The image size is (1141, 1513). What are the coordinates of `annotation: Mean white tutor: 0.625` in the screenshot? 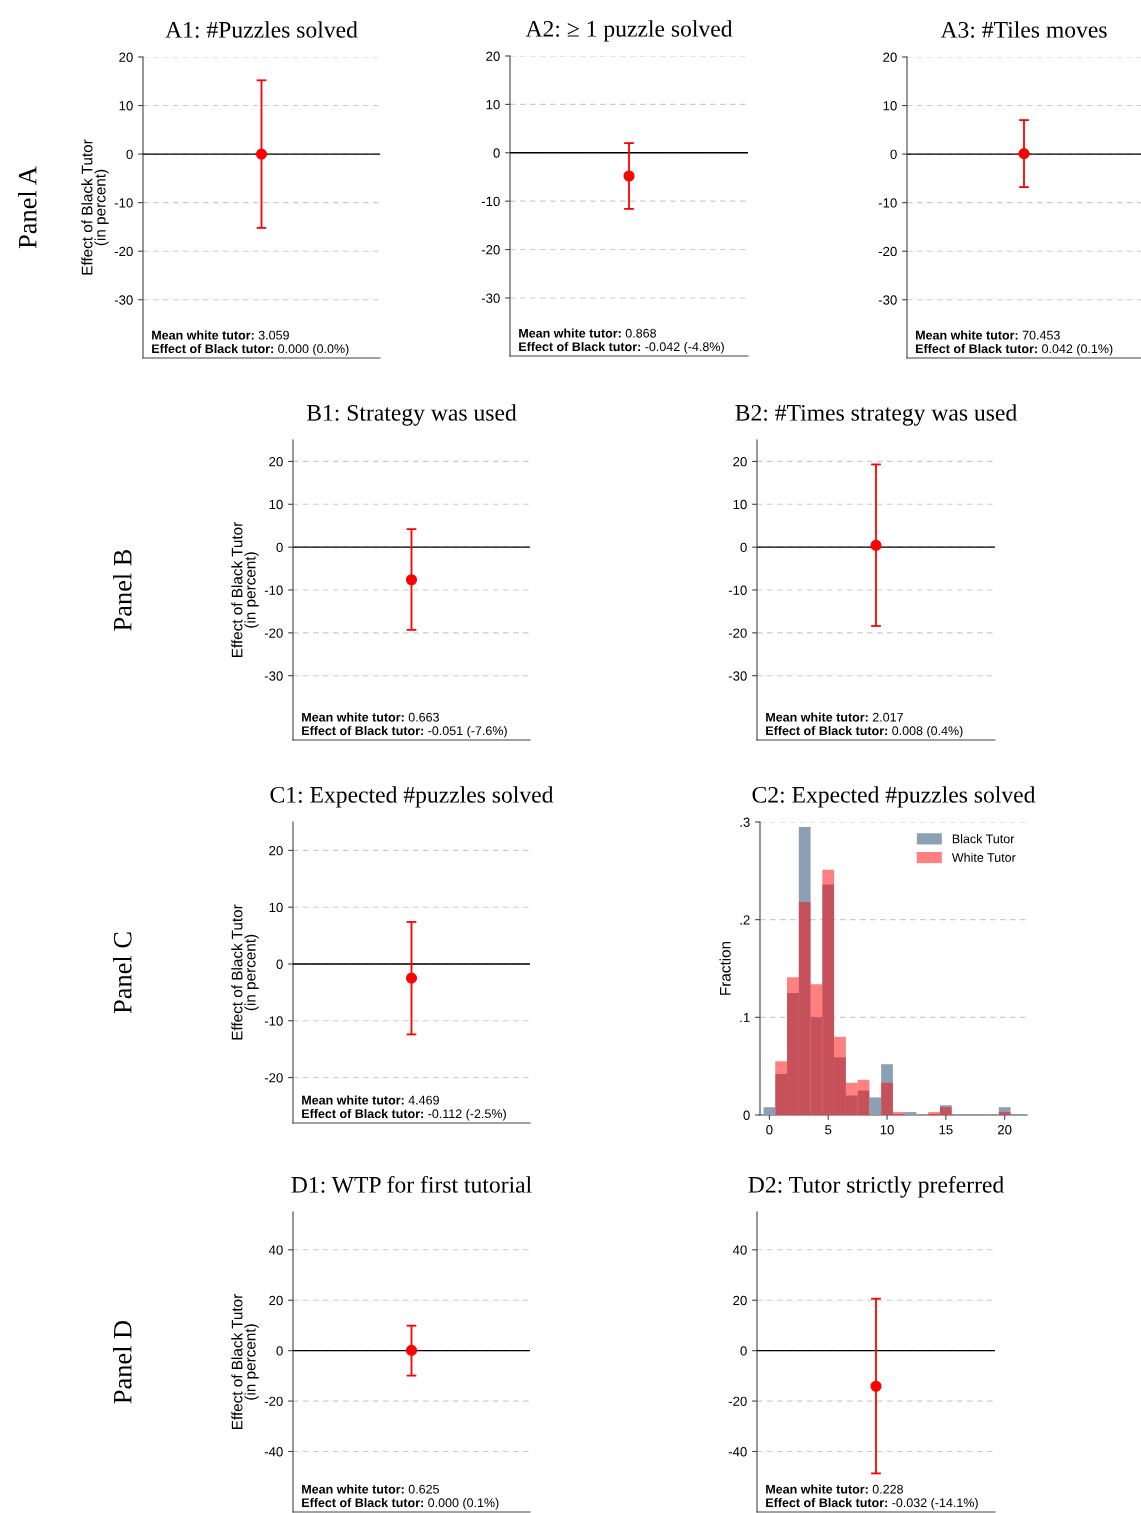 It's located at (370, 1489).